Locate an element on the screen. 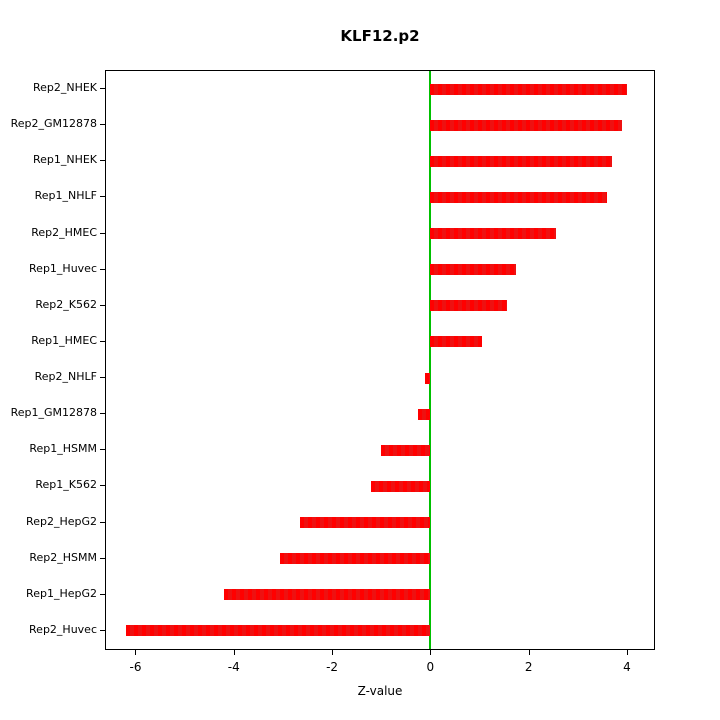 Image resolution: width=720 pixels, height=720 pixels. x-tick-label: -6 is located at coordinates (135, 667).